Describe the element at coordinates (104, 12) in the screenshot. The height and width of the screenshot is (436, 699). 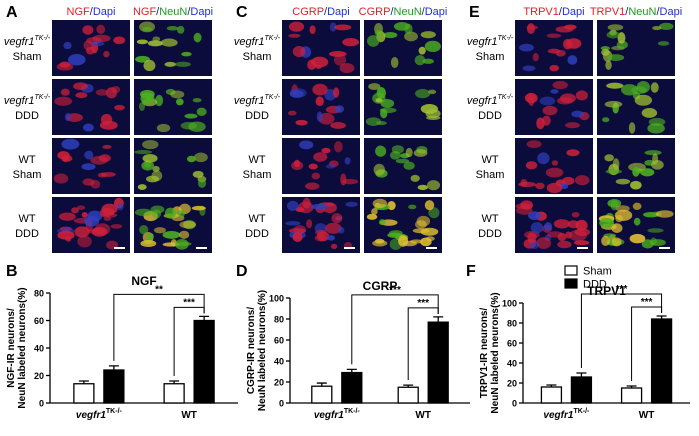
I see `header-segment: Dapi` at that location.